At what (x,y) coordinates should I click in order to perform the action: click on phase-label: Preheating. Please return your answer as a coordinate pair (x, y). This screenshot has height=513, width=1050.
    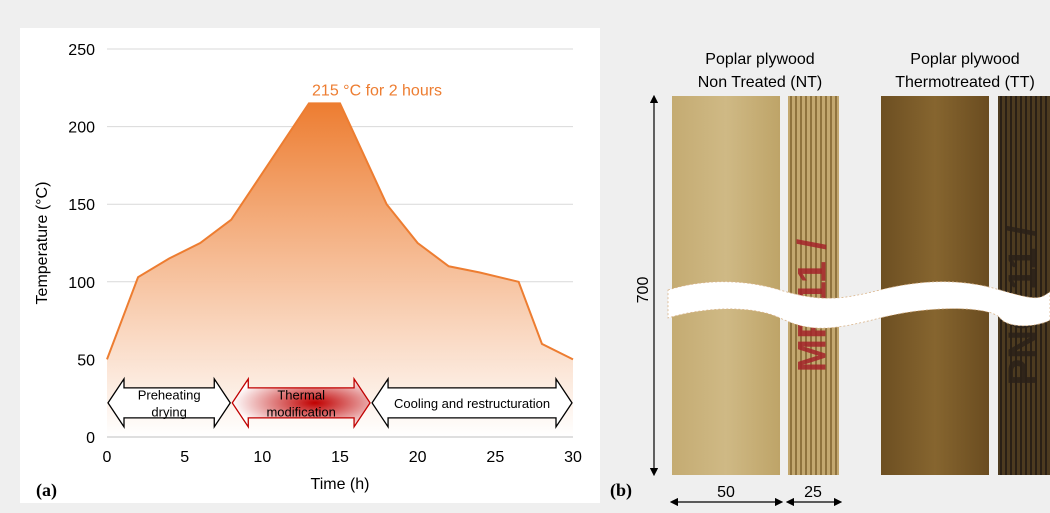
    Looking at the image, I should click on (169, 394).